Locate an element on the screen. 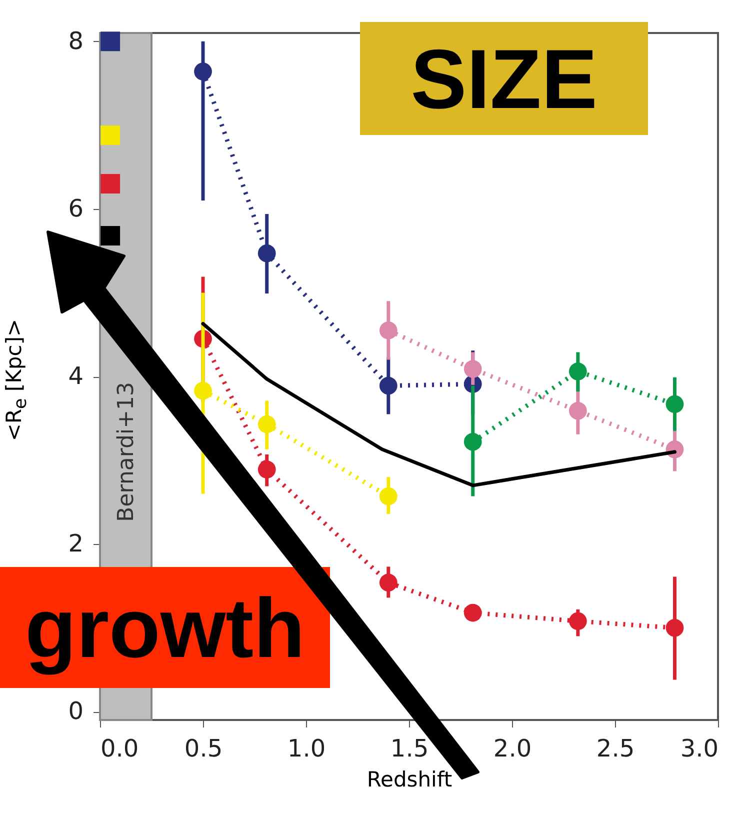 This screenshot has width=751, height=820. y-tick-label: 0 is located at coordinates (76, 711).